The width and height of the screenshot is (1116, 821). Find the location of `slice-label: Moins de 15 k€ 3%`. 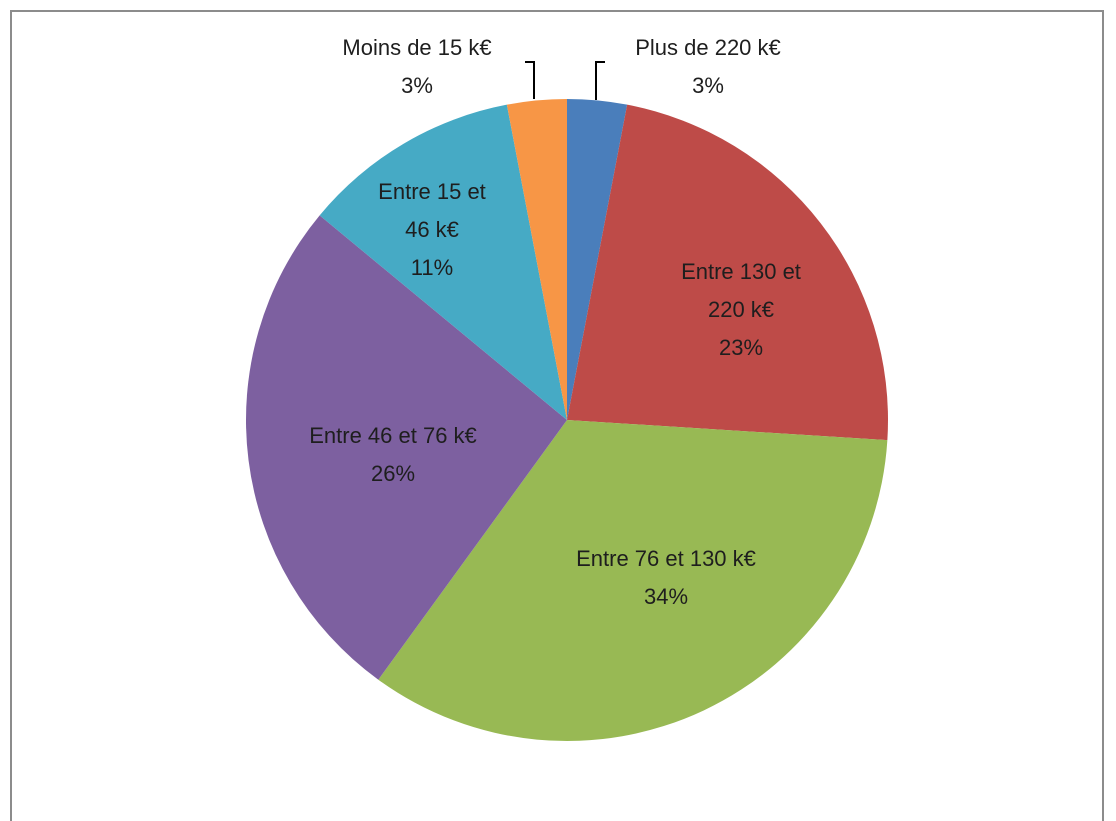

slice-label: Moins de 15 k€ 3% is located at coordinates (417, 67).